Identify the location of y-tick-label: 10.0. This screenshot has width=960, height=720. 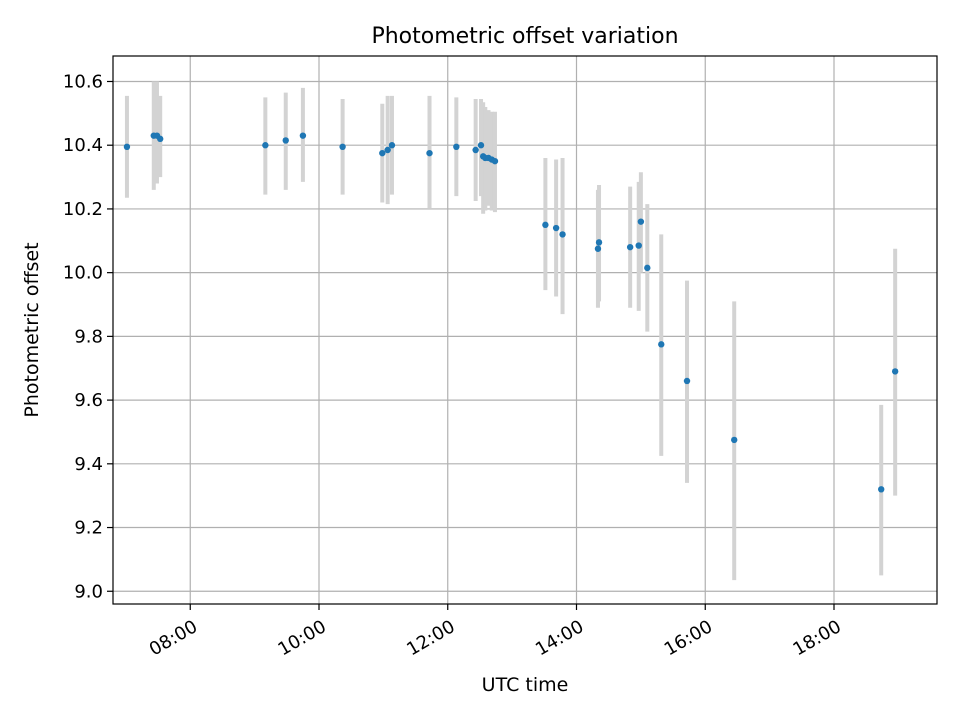
(83, 273).